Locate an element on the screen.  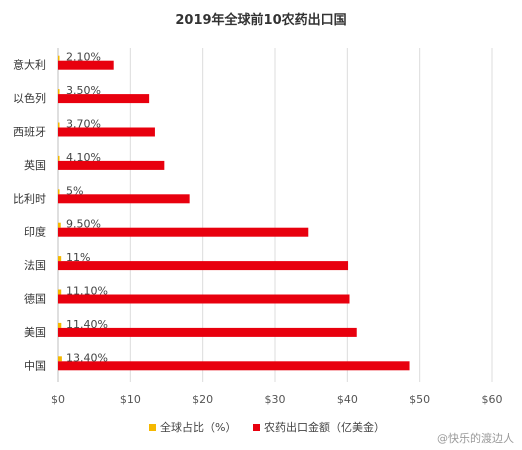
chart-title: 2019年全球前10农药出口国 is located at coordinates (260, 20).